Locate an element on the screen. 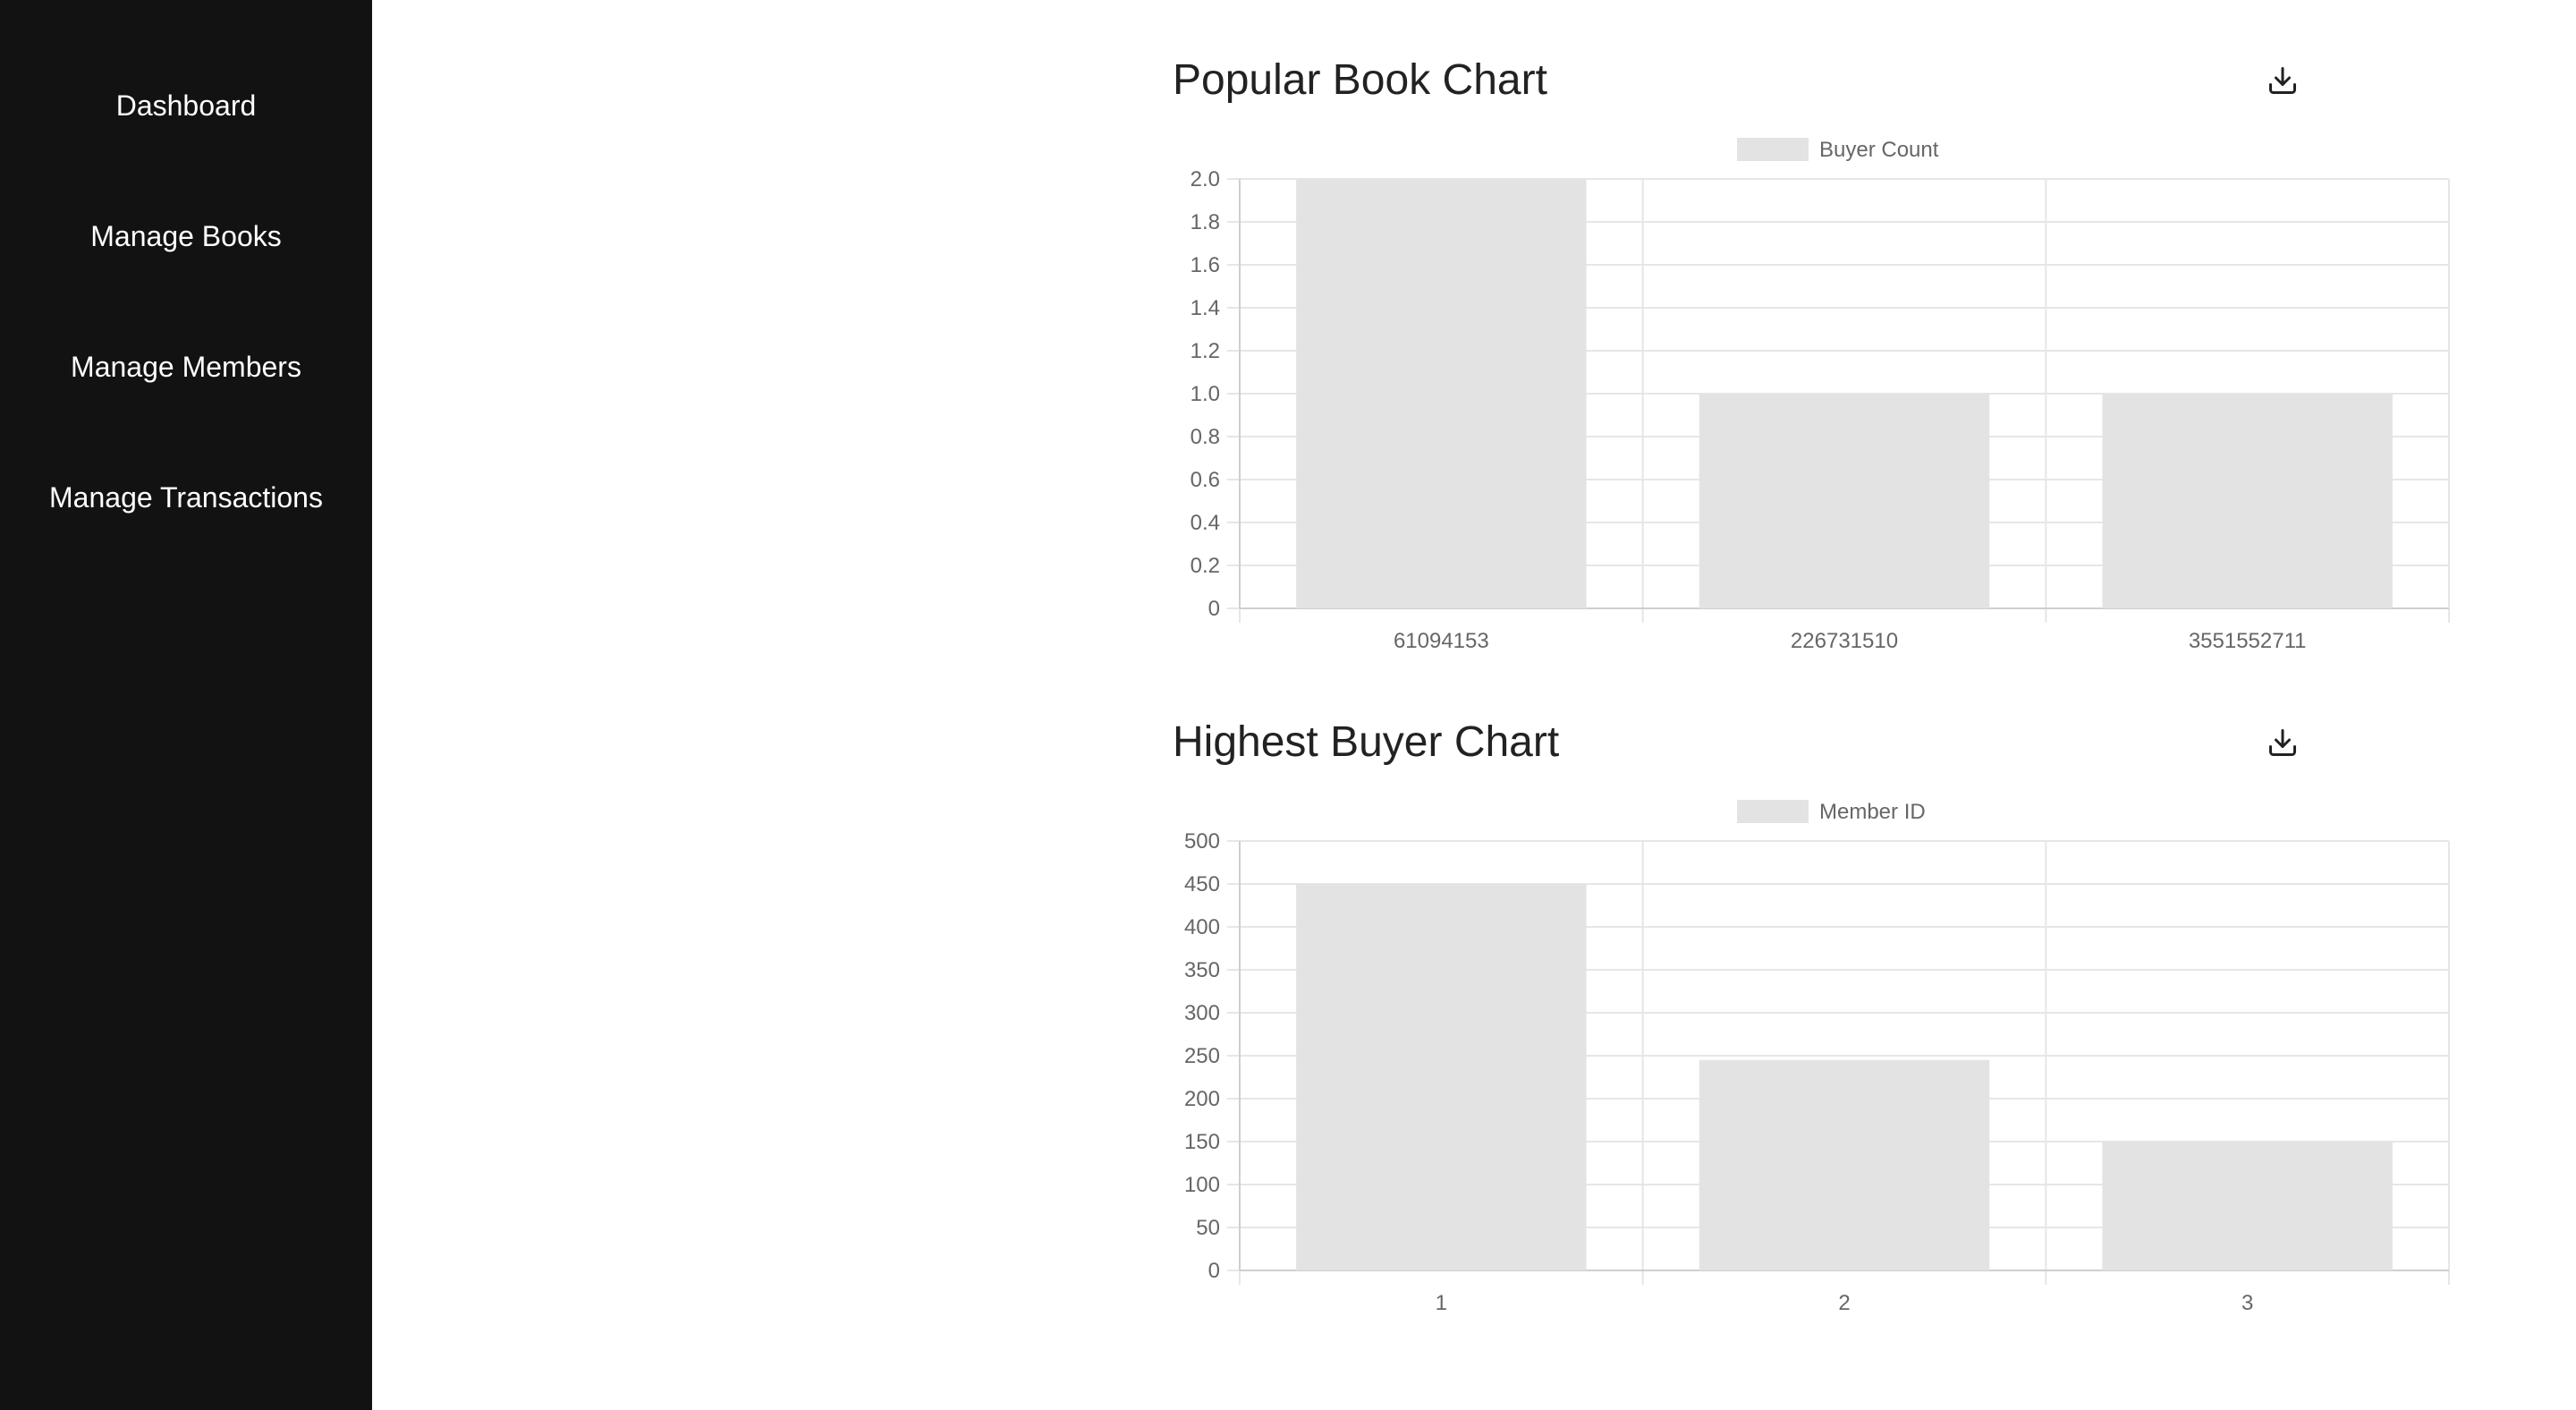 This screenshot has width=2576, height=1410. chart-title: Popular Book Chart is located at coordinates (1360, 80).